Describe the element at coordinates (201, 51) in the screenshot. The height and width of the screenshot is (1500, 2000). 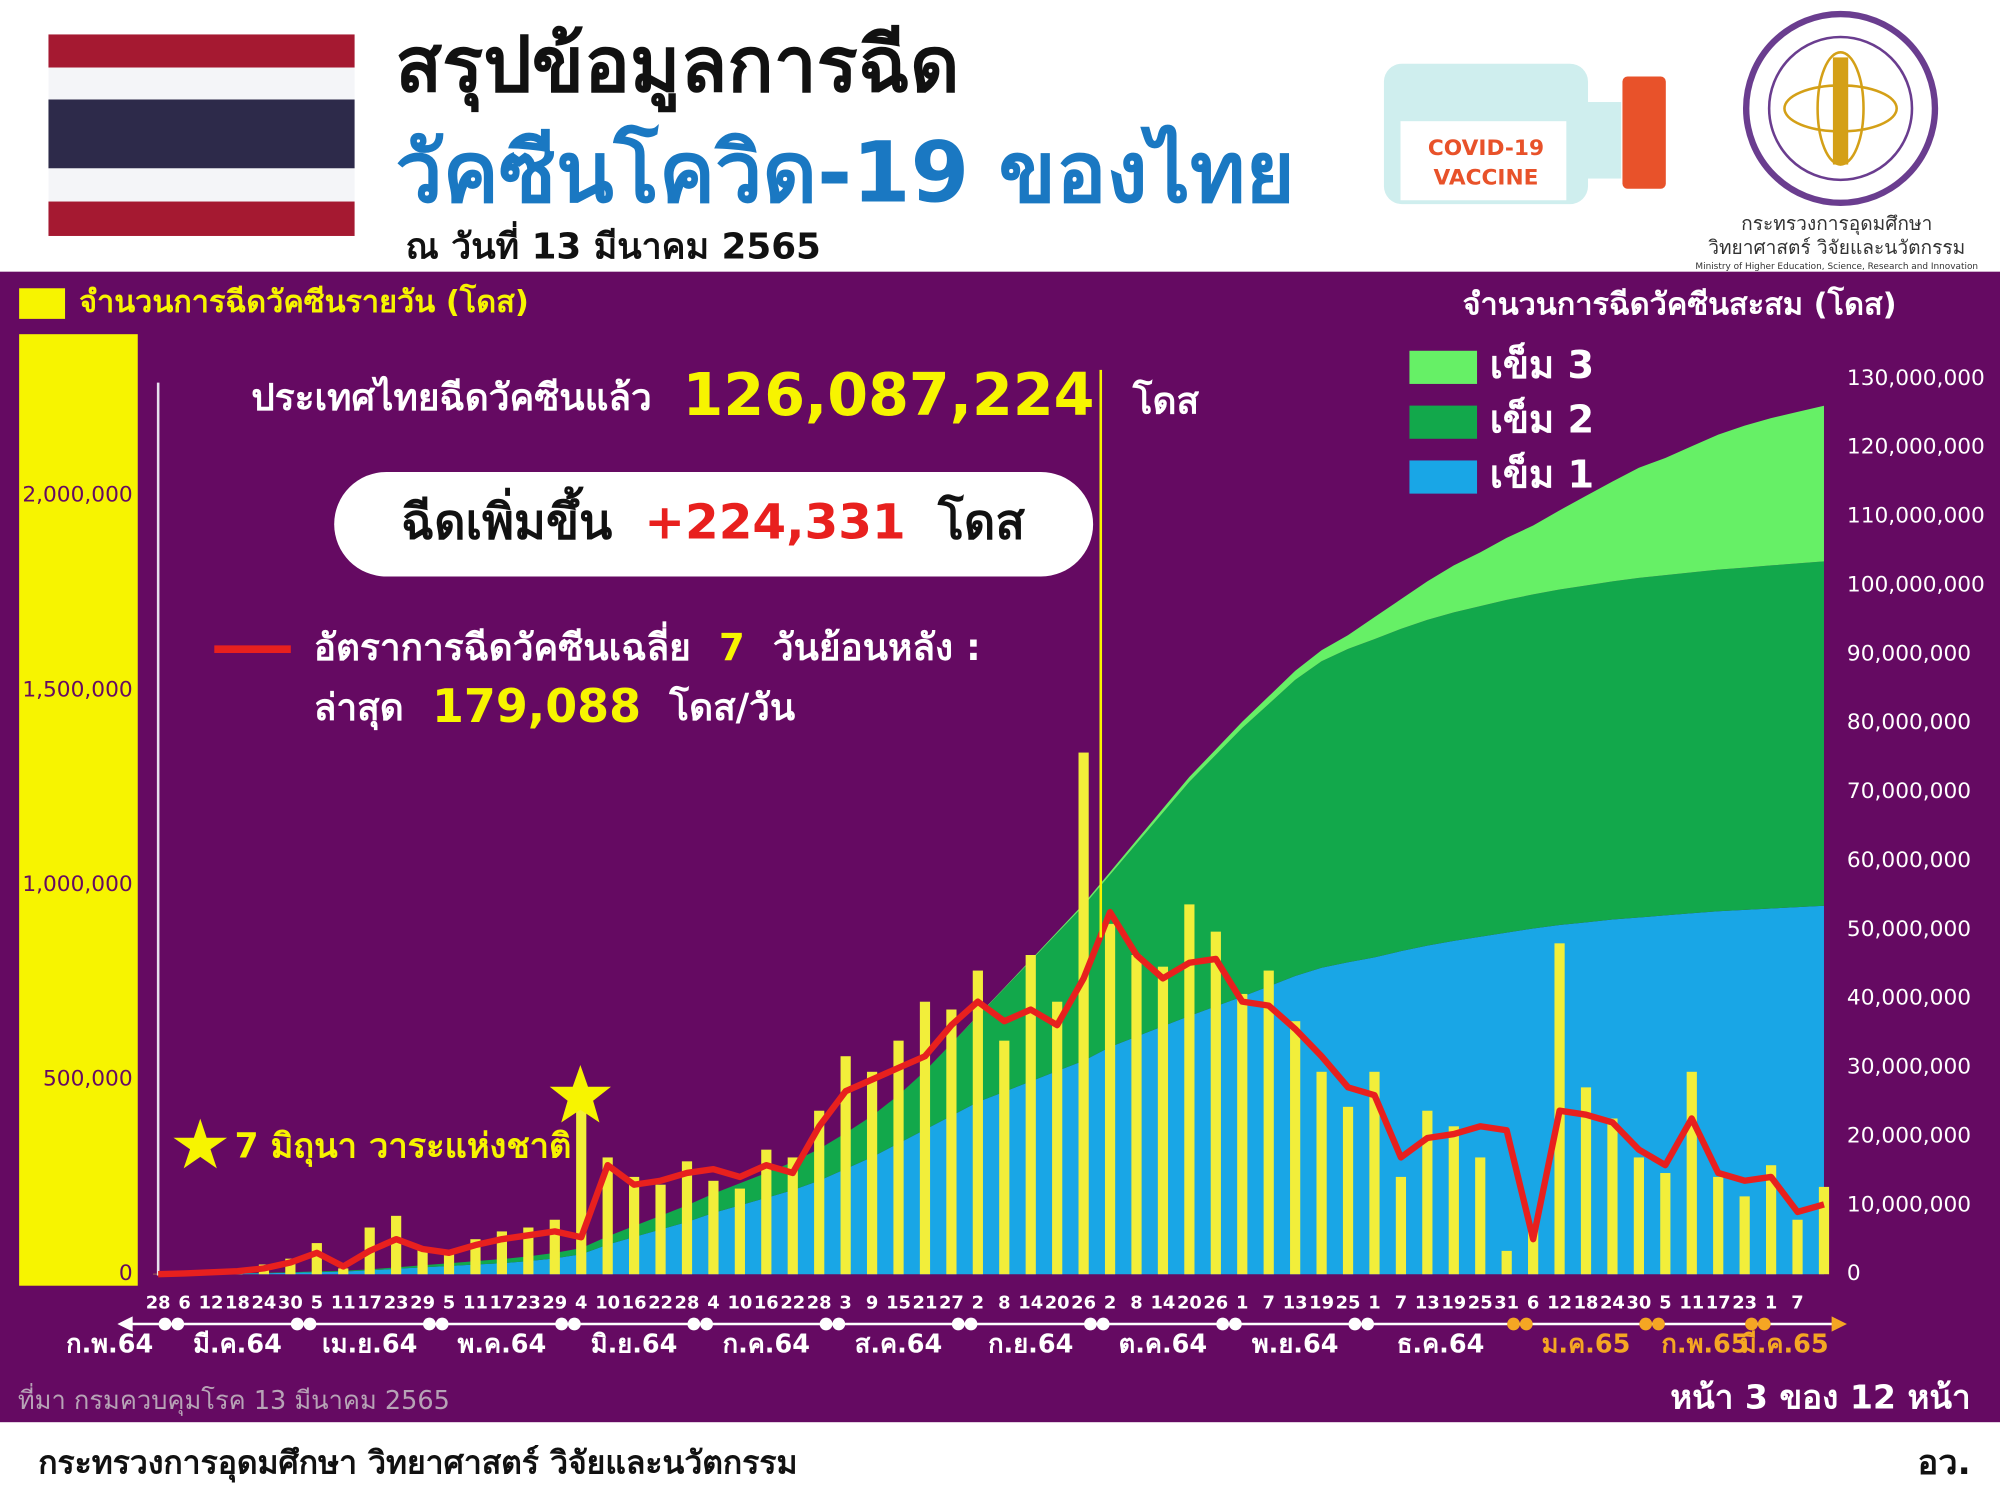
I see `flag-stripe` at that location.